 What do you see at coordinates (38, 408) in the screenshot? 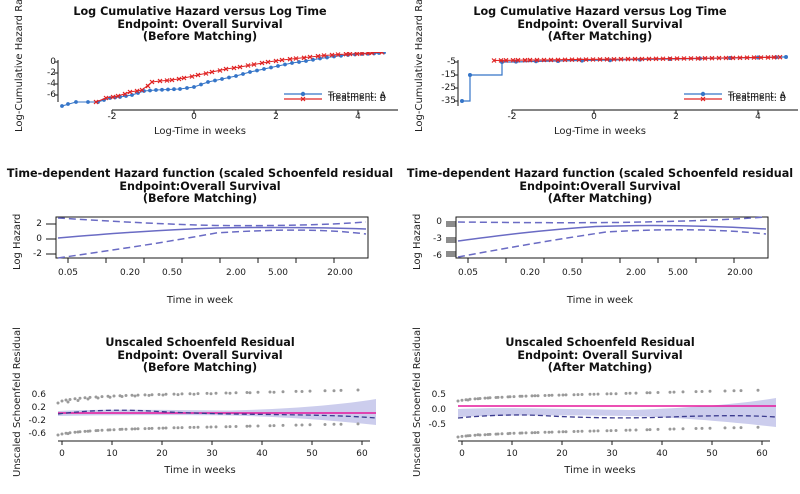
I see `y-tick: 0.2` at bounding box center [38, 408].